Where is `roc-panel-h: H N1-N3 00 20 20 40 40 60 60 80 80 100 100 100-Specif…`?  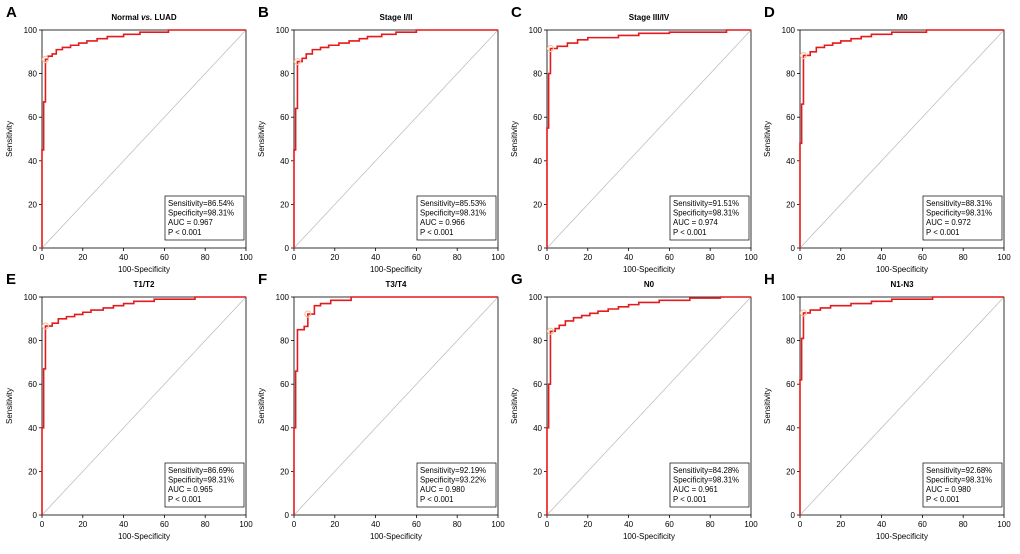
roc-panel-h: H N1-N3 00 20 20 40 40 60 60 80 80 100 100 100-Specif… is located at coordinates (887, 406).